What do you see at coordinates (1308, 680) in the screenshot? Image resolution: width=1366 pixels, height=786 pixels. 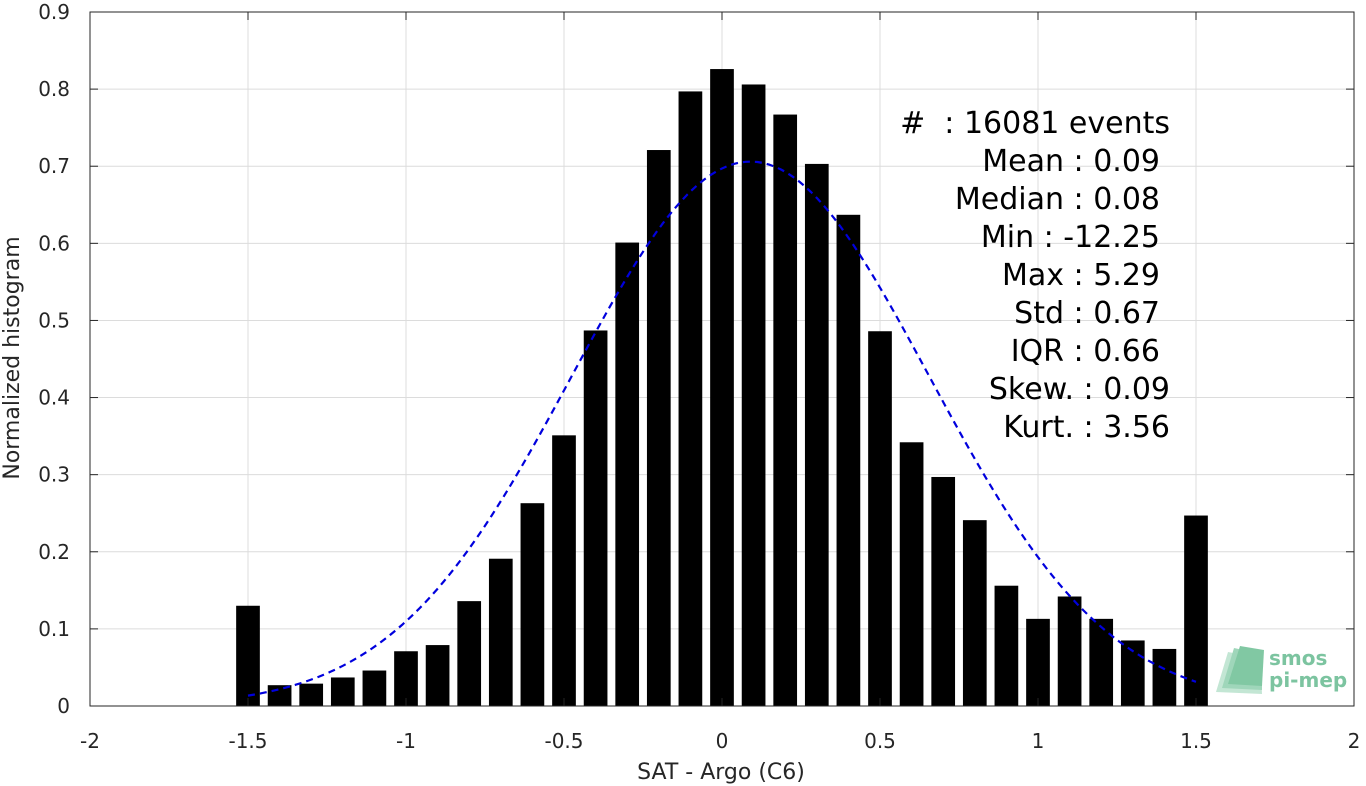 I see `logo-text-pimep: pi-mep` at bounding box center [1308, 680].